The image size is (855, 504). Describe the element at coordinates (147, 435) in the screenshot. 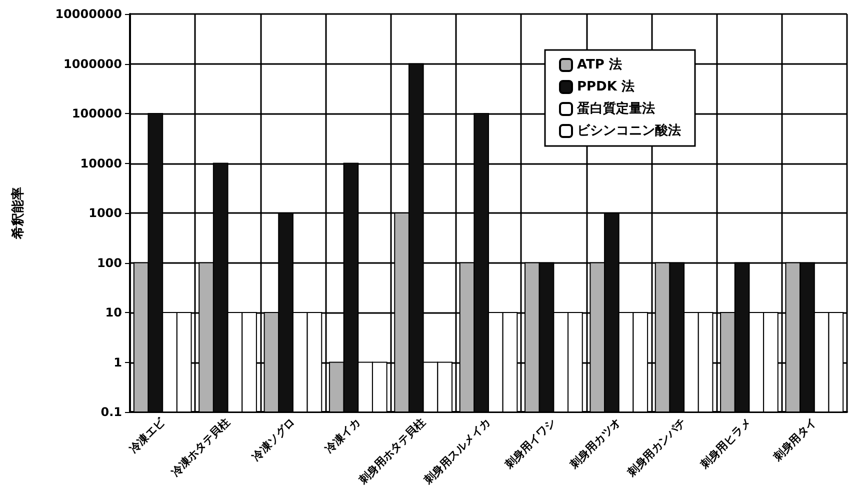

I see `x-tick-label: 冷凍エビ` at that location.